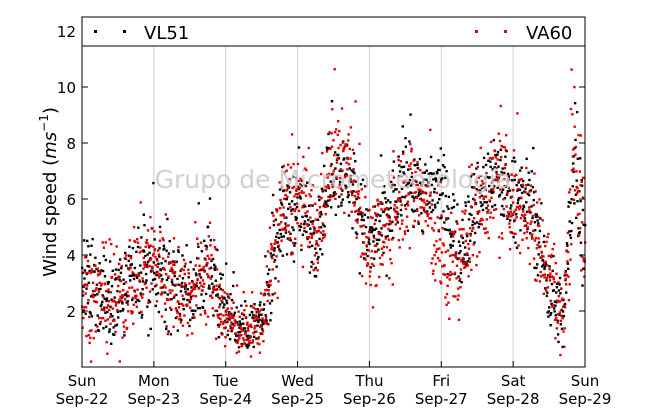 This screenshot has height=409, width=650. I want to click on x-tick-label-day: Mon, so click(154, 381).